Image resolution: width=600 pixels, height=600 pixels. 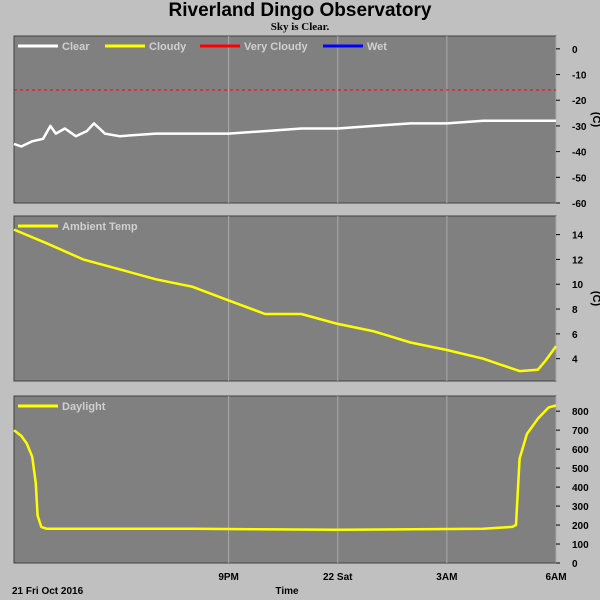 What do you see at coordinates (579, 127) in the screenshot?
I see `y-tick-label: -30` at bounding box center [579, 127].